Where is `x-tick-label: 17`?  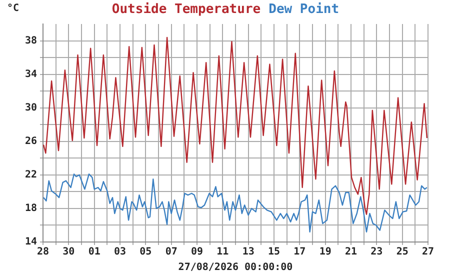 x-tick-label: 17 is located at coordinates (300, 252).